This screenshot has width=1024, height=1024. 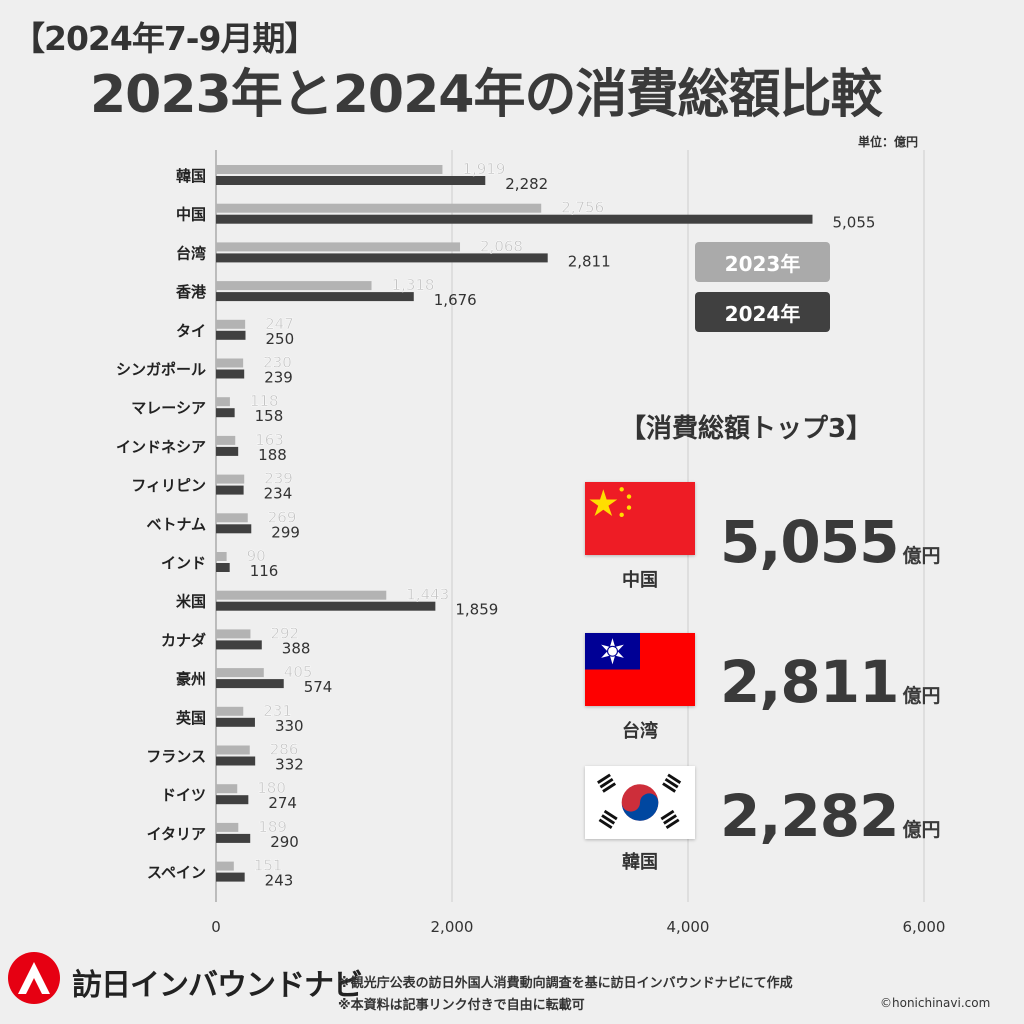 What do you see at coordinates (277, 363) in the screenshot?
I see `value-label-2023: 230` at bounding box center [277, 363].